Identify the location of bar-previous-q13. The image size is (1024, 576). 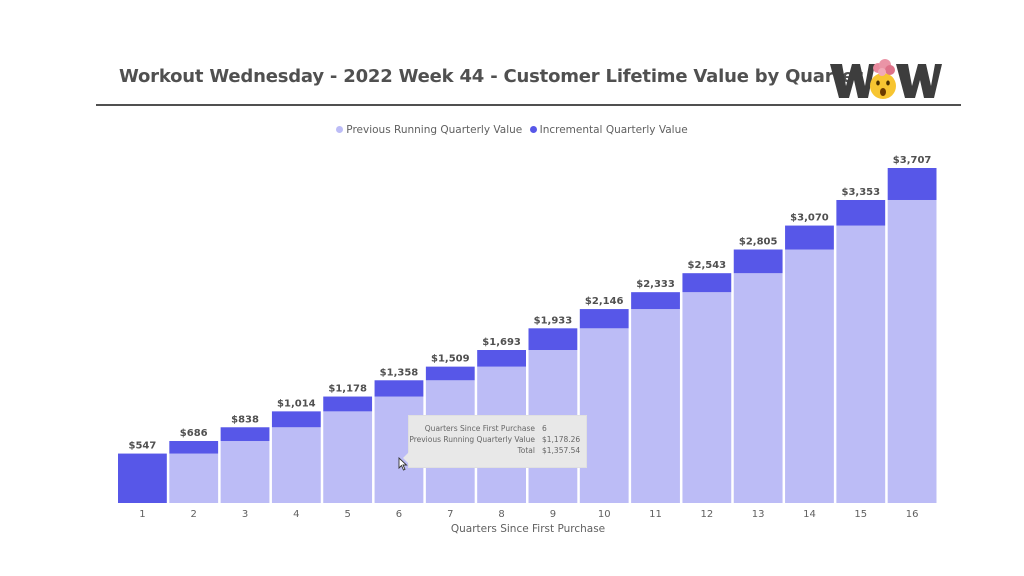
(758, 388).